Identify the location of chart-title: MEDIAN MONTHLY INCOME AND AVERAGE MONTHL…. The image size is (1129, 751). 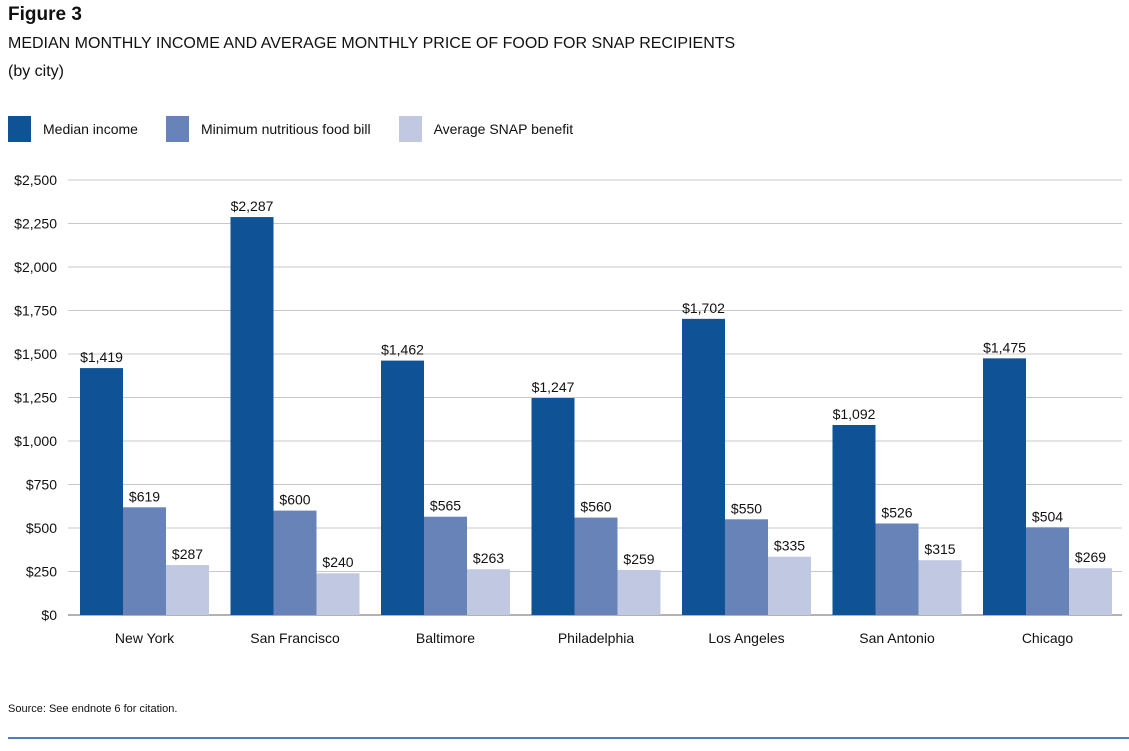
(372, 43).